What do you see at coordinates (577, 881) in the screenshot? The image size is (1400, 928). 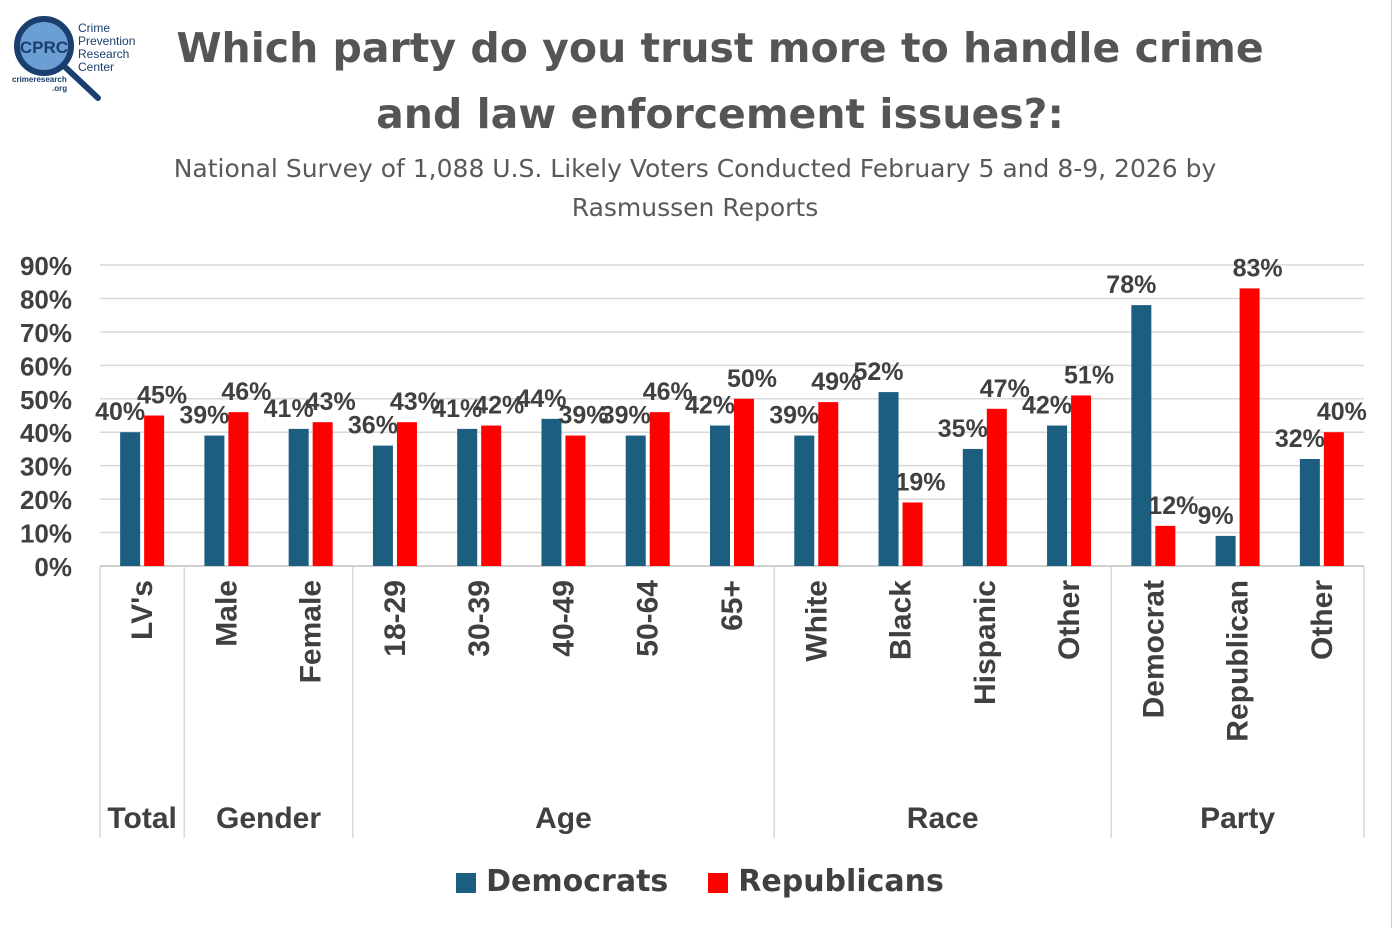 I see `legend-label-democrats: Democrats` at bounding box center [577, 881].